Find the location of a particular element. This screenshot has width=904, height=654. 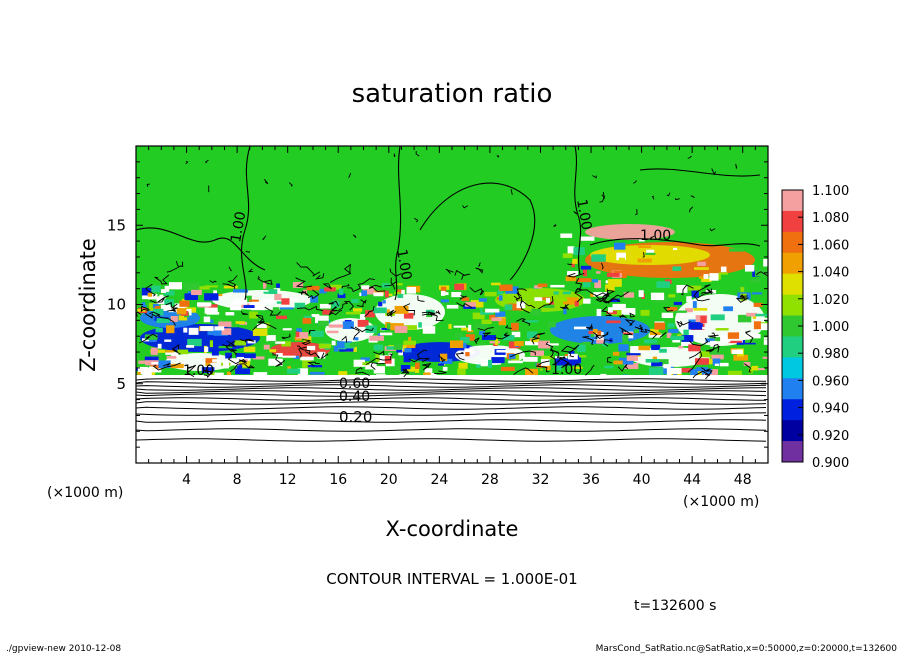

x-tick-label: 20 is located at coordinates (389, 480).